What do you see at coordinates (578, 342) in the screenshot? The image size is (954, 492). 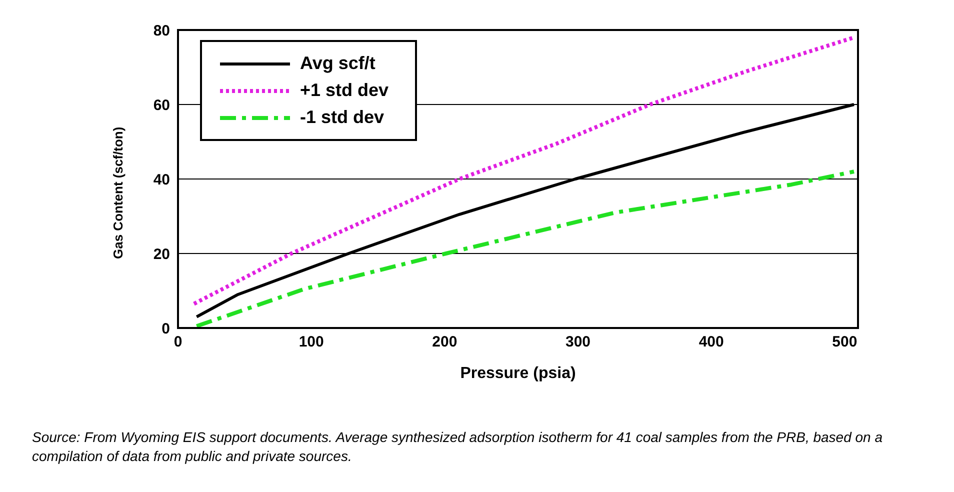 I see `x-tick-label: 300` at bounding box center [578, 342].